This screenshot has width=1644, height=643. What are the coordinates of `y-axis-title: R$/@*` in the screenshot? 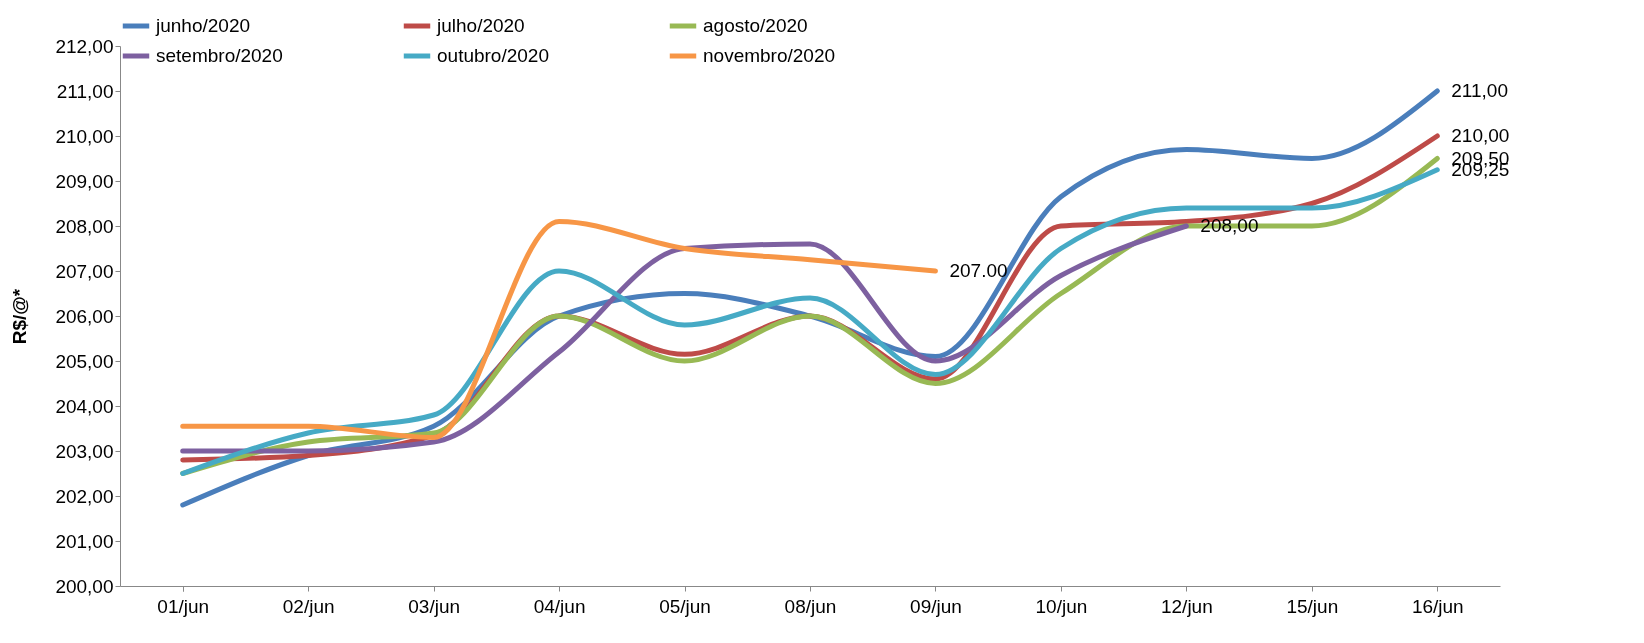 It's located at (20, 316).